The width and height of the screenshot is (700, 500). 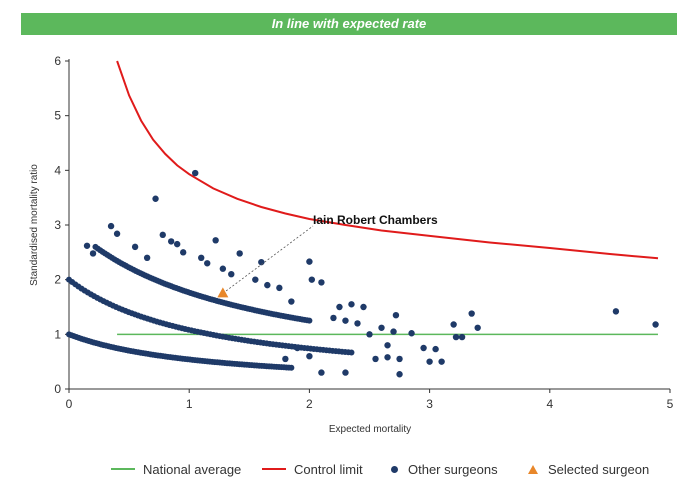 What do you see at coordinates (57, 389) in the screenshot?
I see `y-tick-label: 0` at bounding box center [57, 389].